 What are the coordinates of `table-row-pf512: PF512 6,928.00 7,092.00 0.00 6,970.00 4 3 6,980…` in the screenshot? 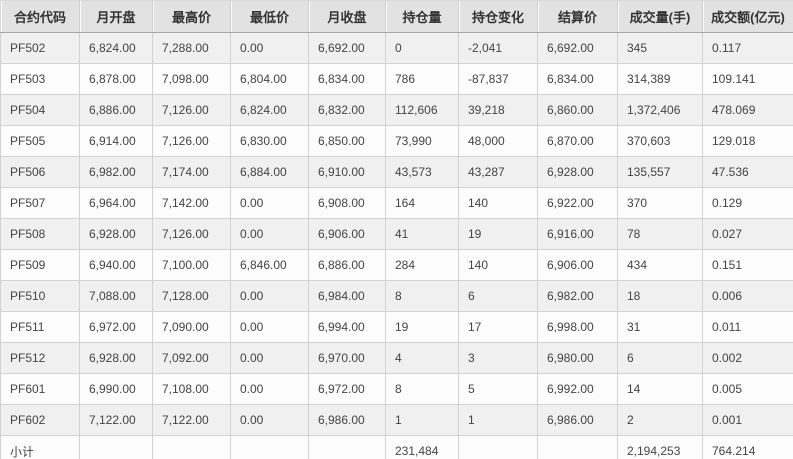 It's located at (396, 358).